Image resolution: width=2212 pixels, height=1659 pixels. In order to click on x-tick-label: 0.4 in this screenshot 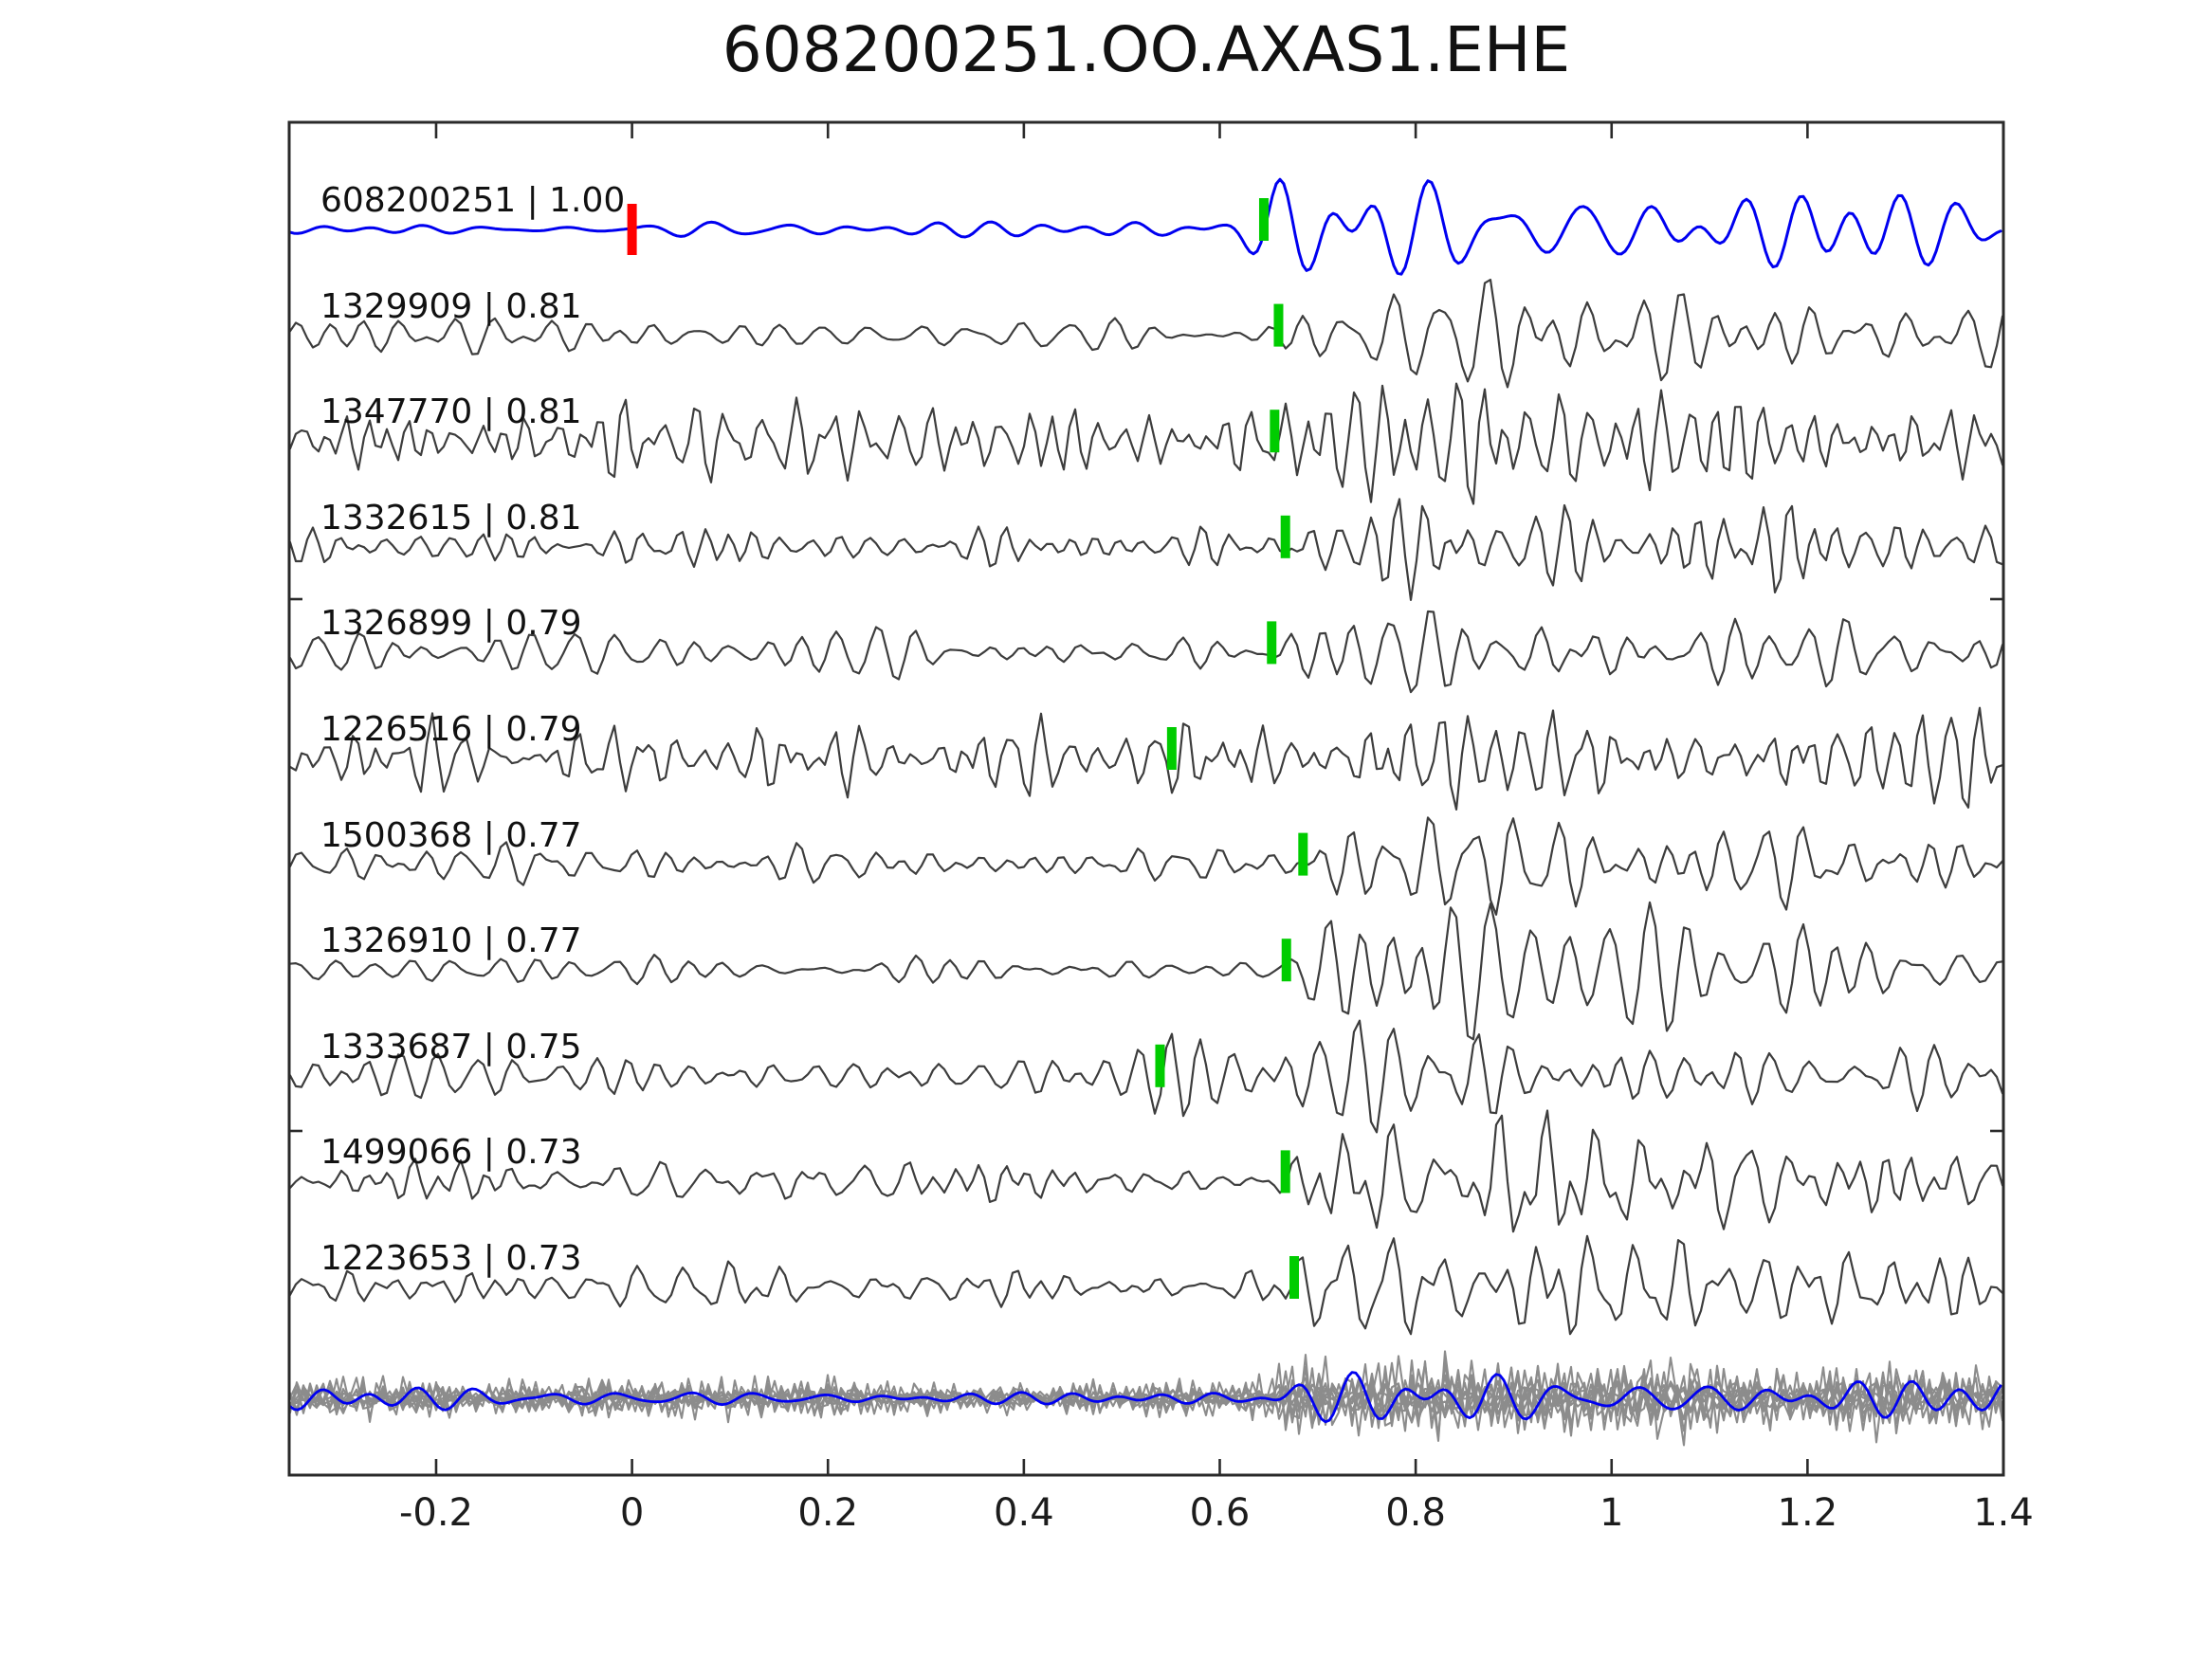, I will do `click(1024, 1513)`.